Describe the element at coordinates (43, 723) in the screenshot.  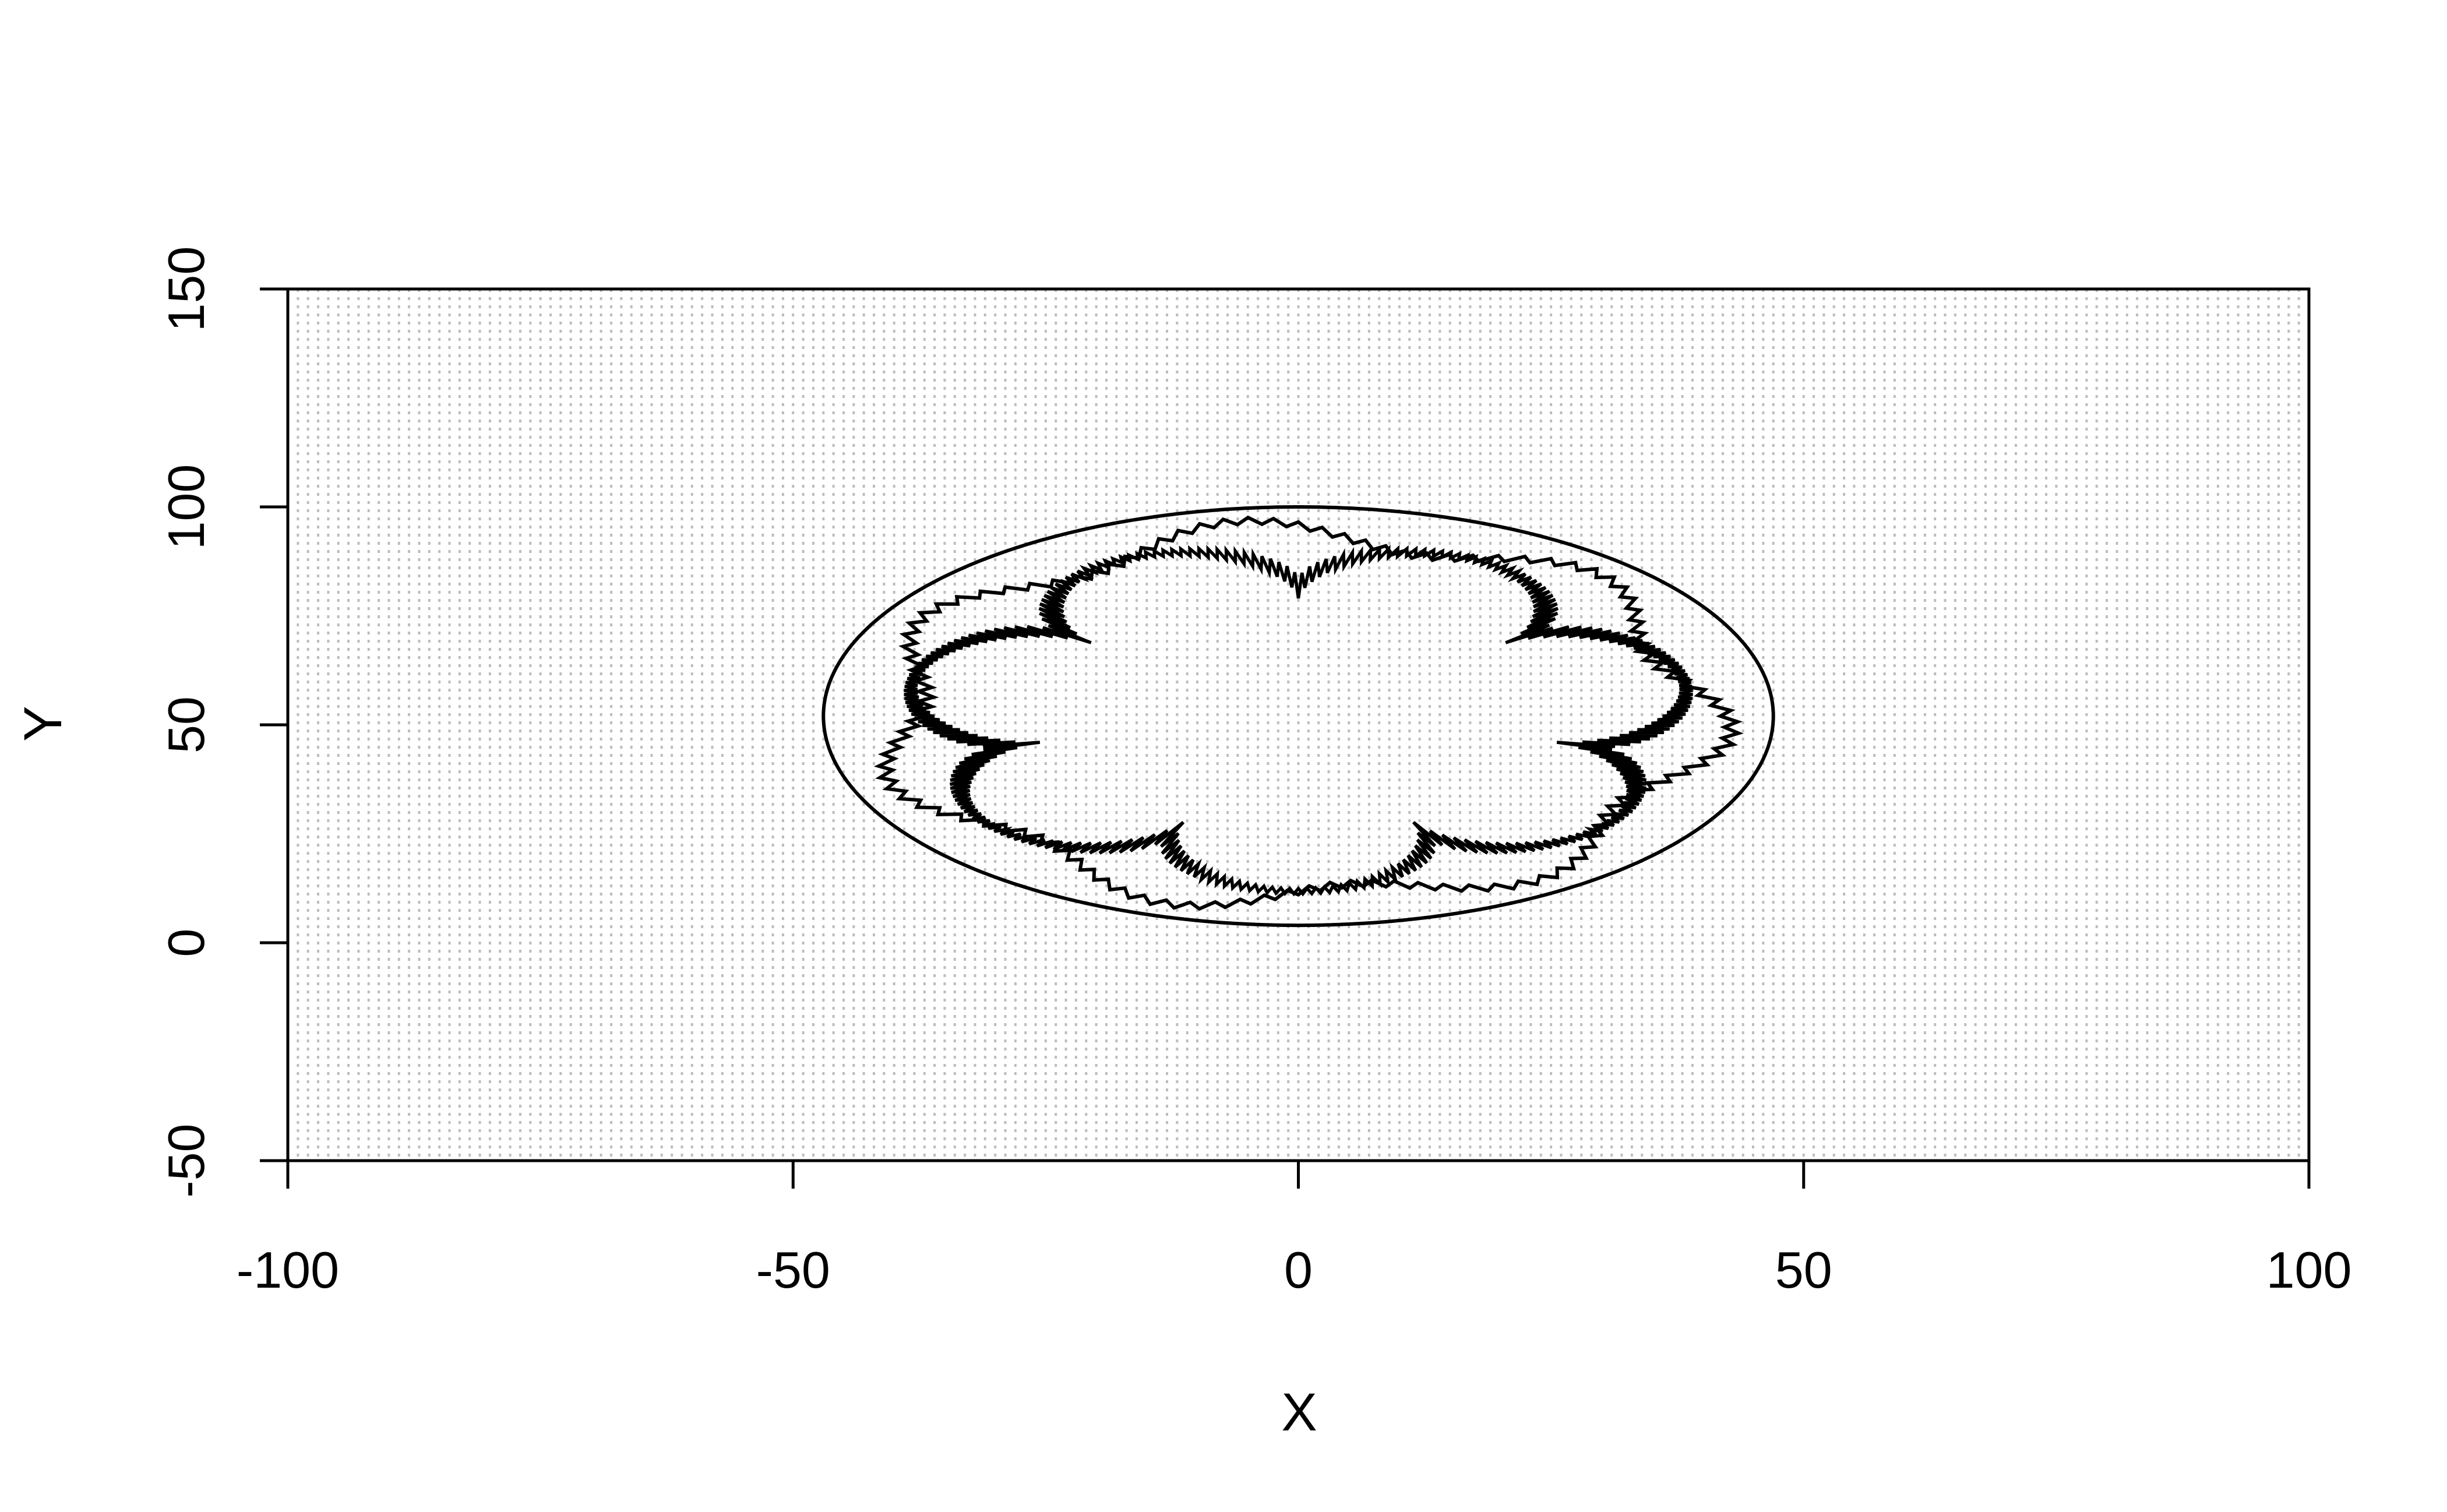
I see `y-axis-title: Y` at that location.